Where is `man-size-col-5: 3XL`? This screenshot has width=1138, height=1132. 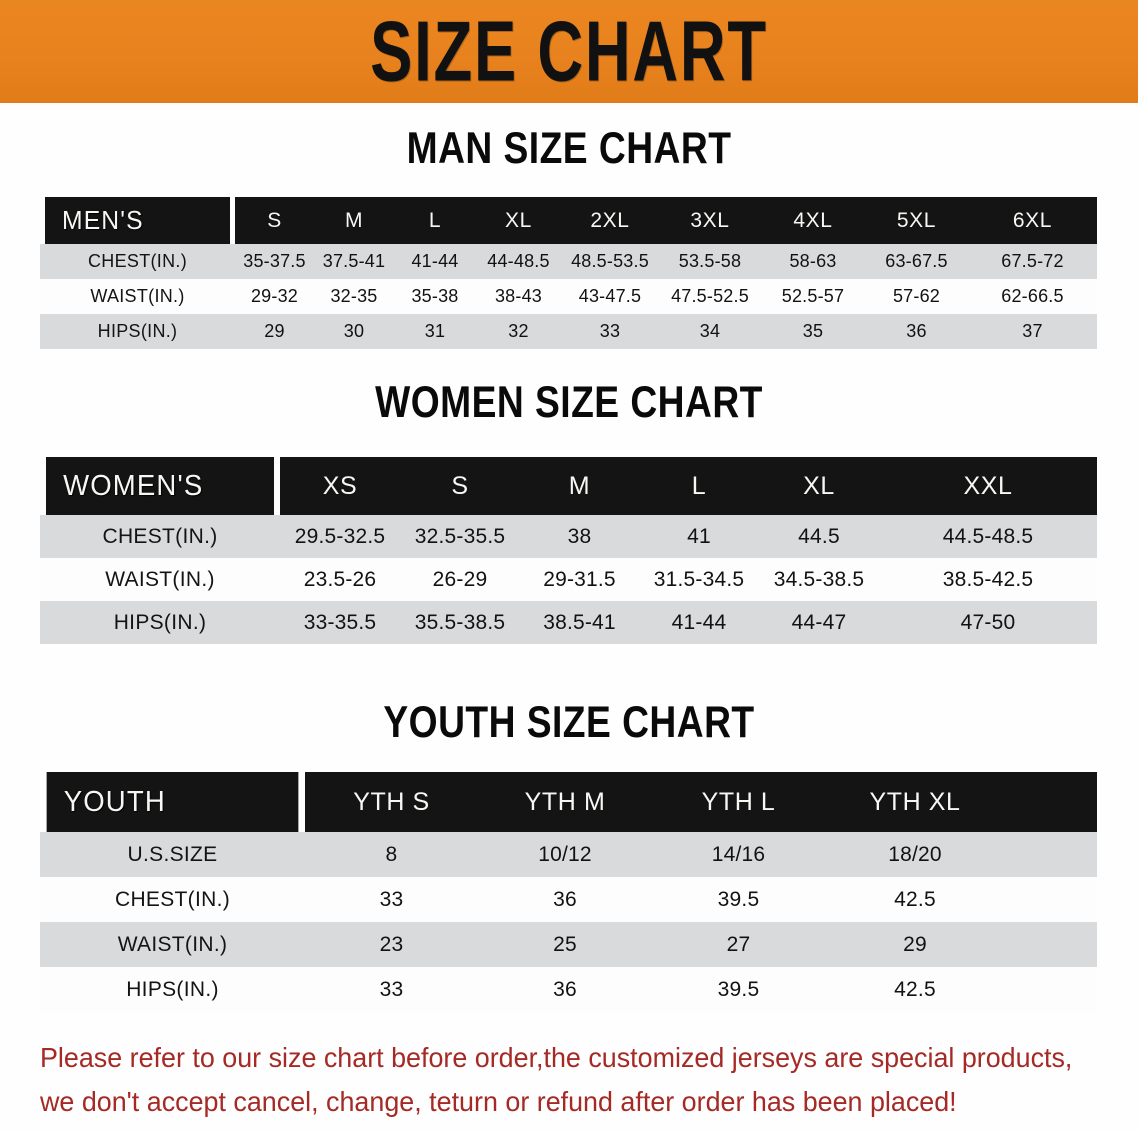
man-size-col-5: 3XL is located at coordinates (710, 220).